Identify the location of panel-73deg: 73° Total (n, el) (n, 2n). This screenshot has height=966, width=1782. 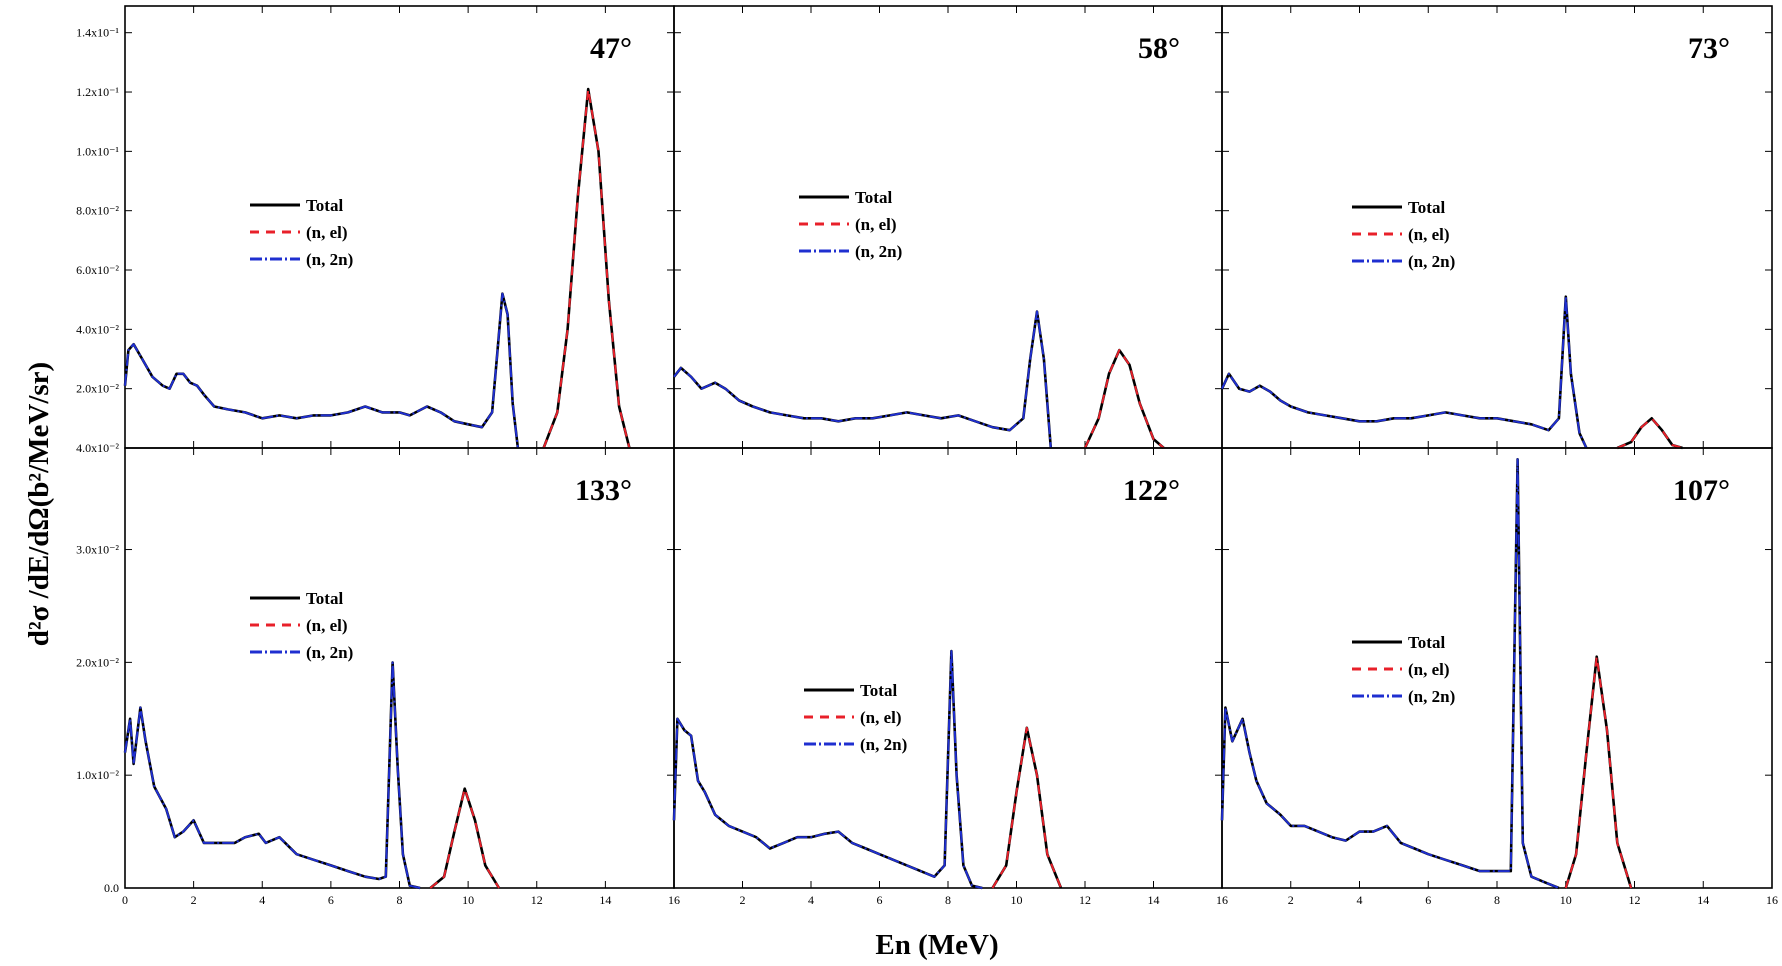
(1496, 227).